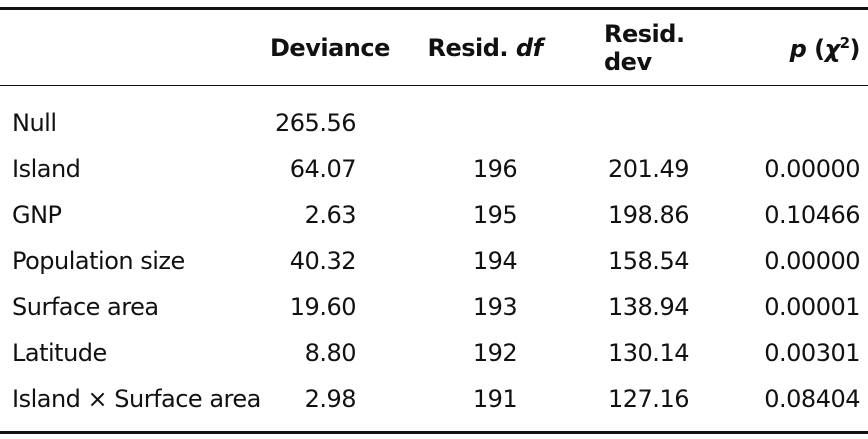  I want to click on table-cell: 2.63, so click(320, 215).